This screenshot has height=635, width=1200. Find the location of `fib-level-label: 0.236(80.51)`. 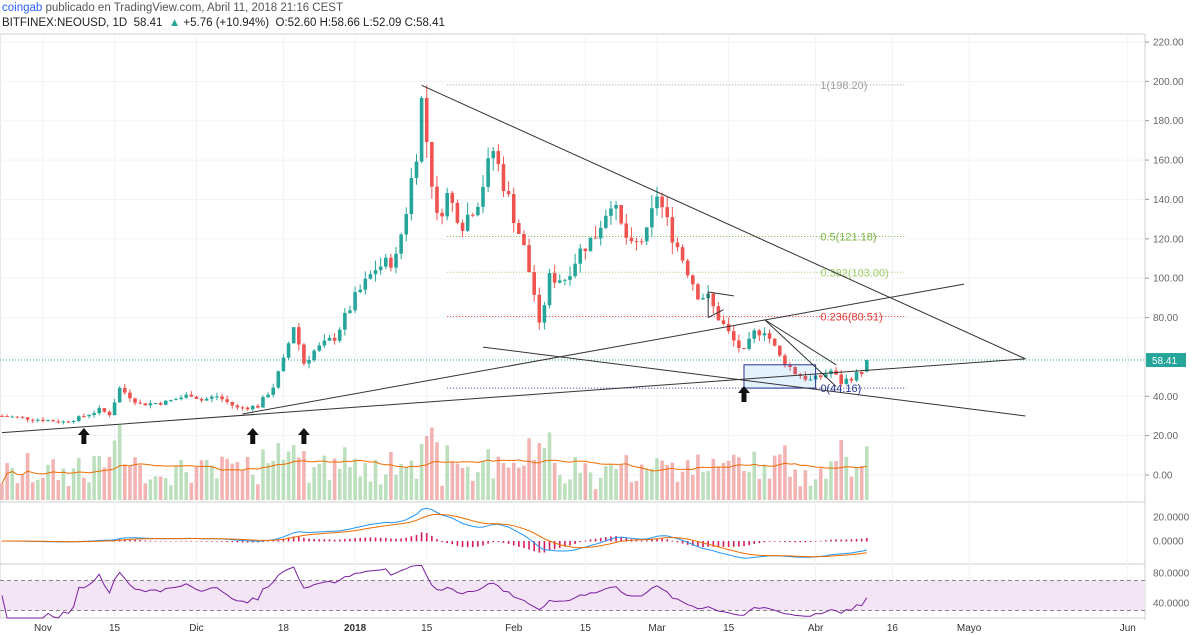

fib-level-label: 0.236(80.51) is located at coordinates (851, 318).